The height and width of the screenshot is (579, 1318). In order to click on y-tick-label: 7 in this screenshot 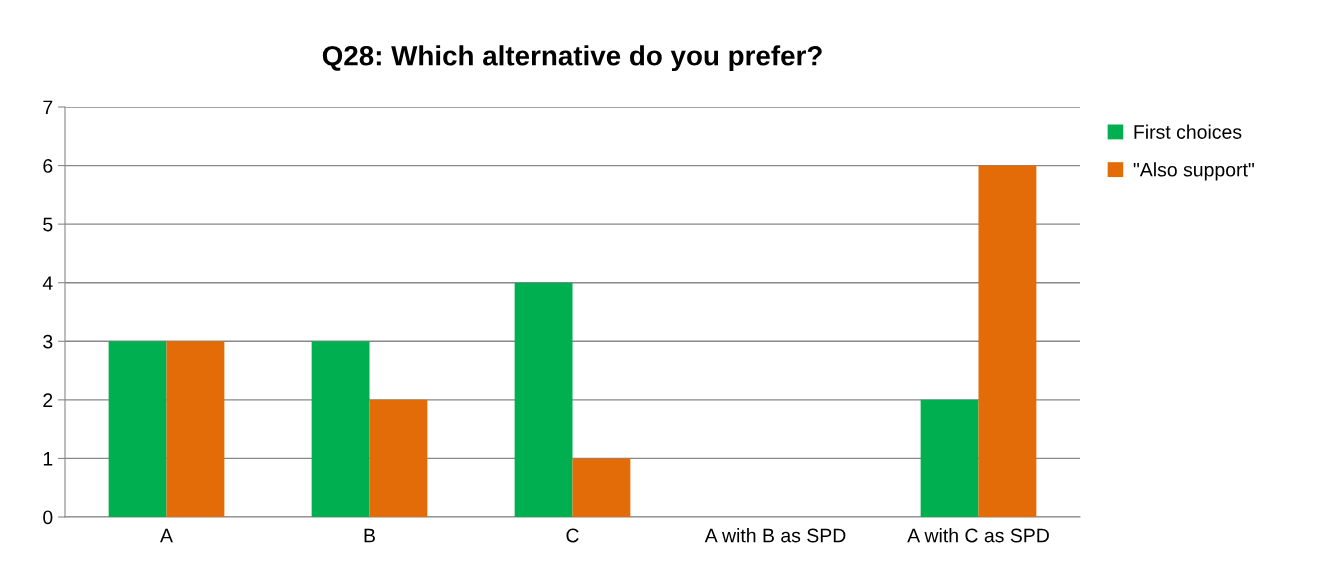, I will do `click(48, 107)`.